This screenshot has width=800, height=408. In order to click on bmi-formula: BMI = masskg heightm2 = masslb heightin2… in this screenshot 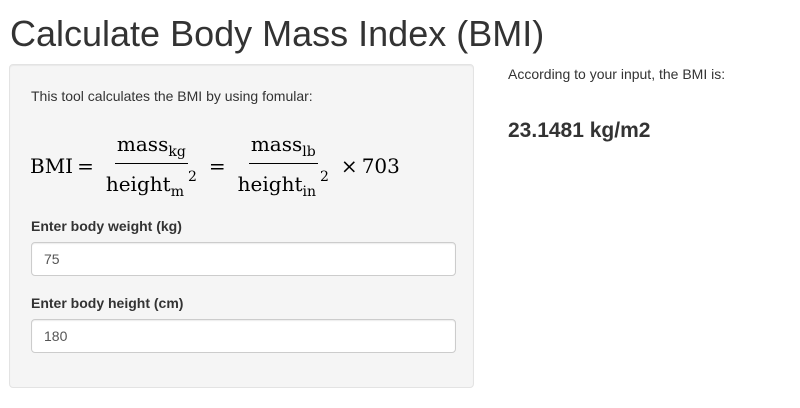, I will do `click(215, 166)`.